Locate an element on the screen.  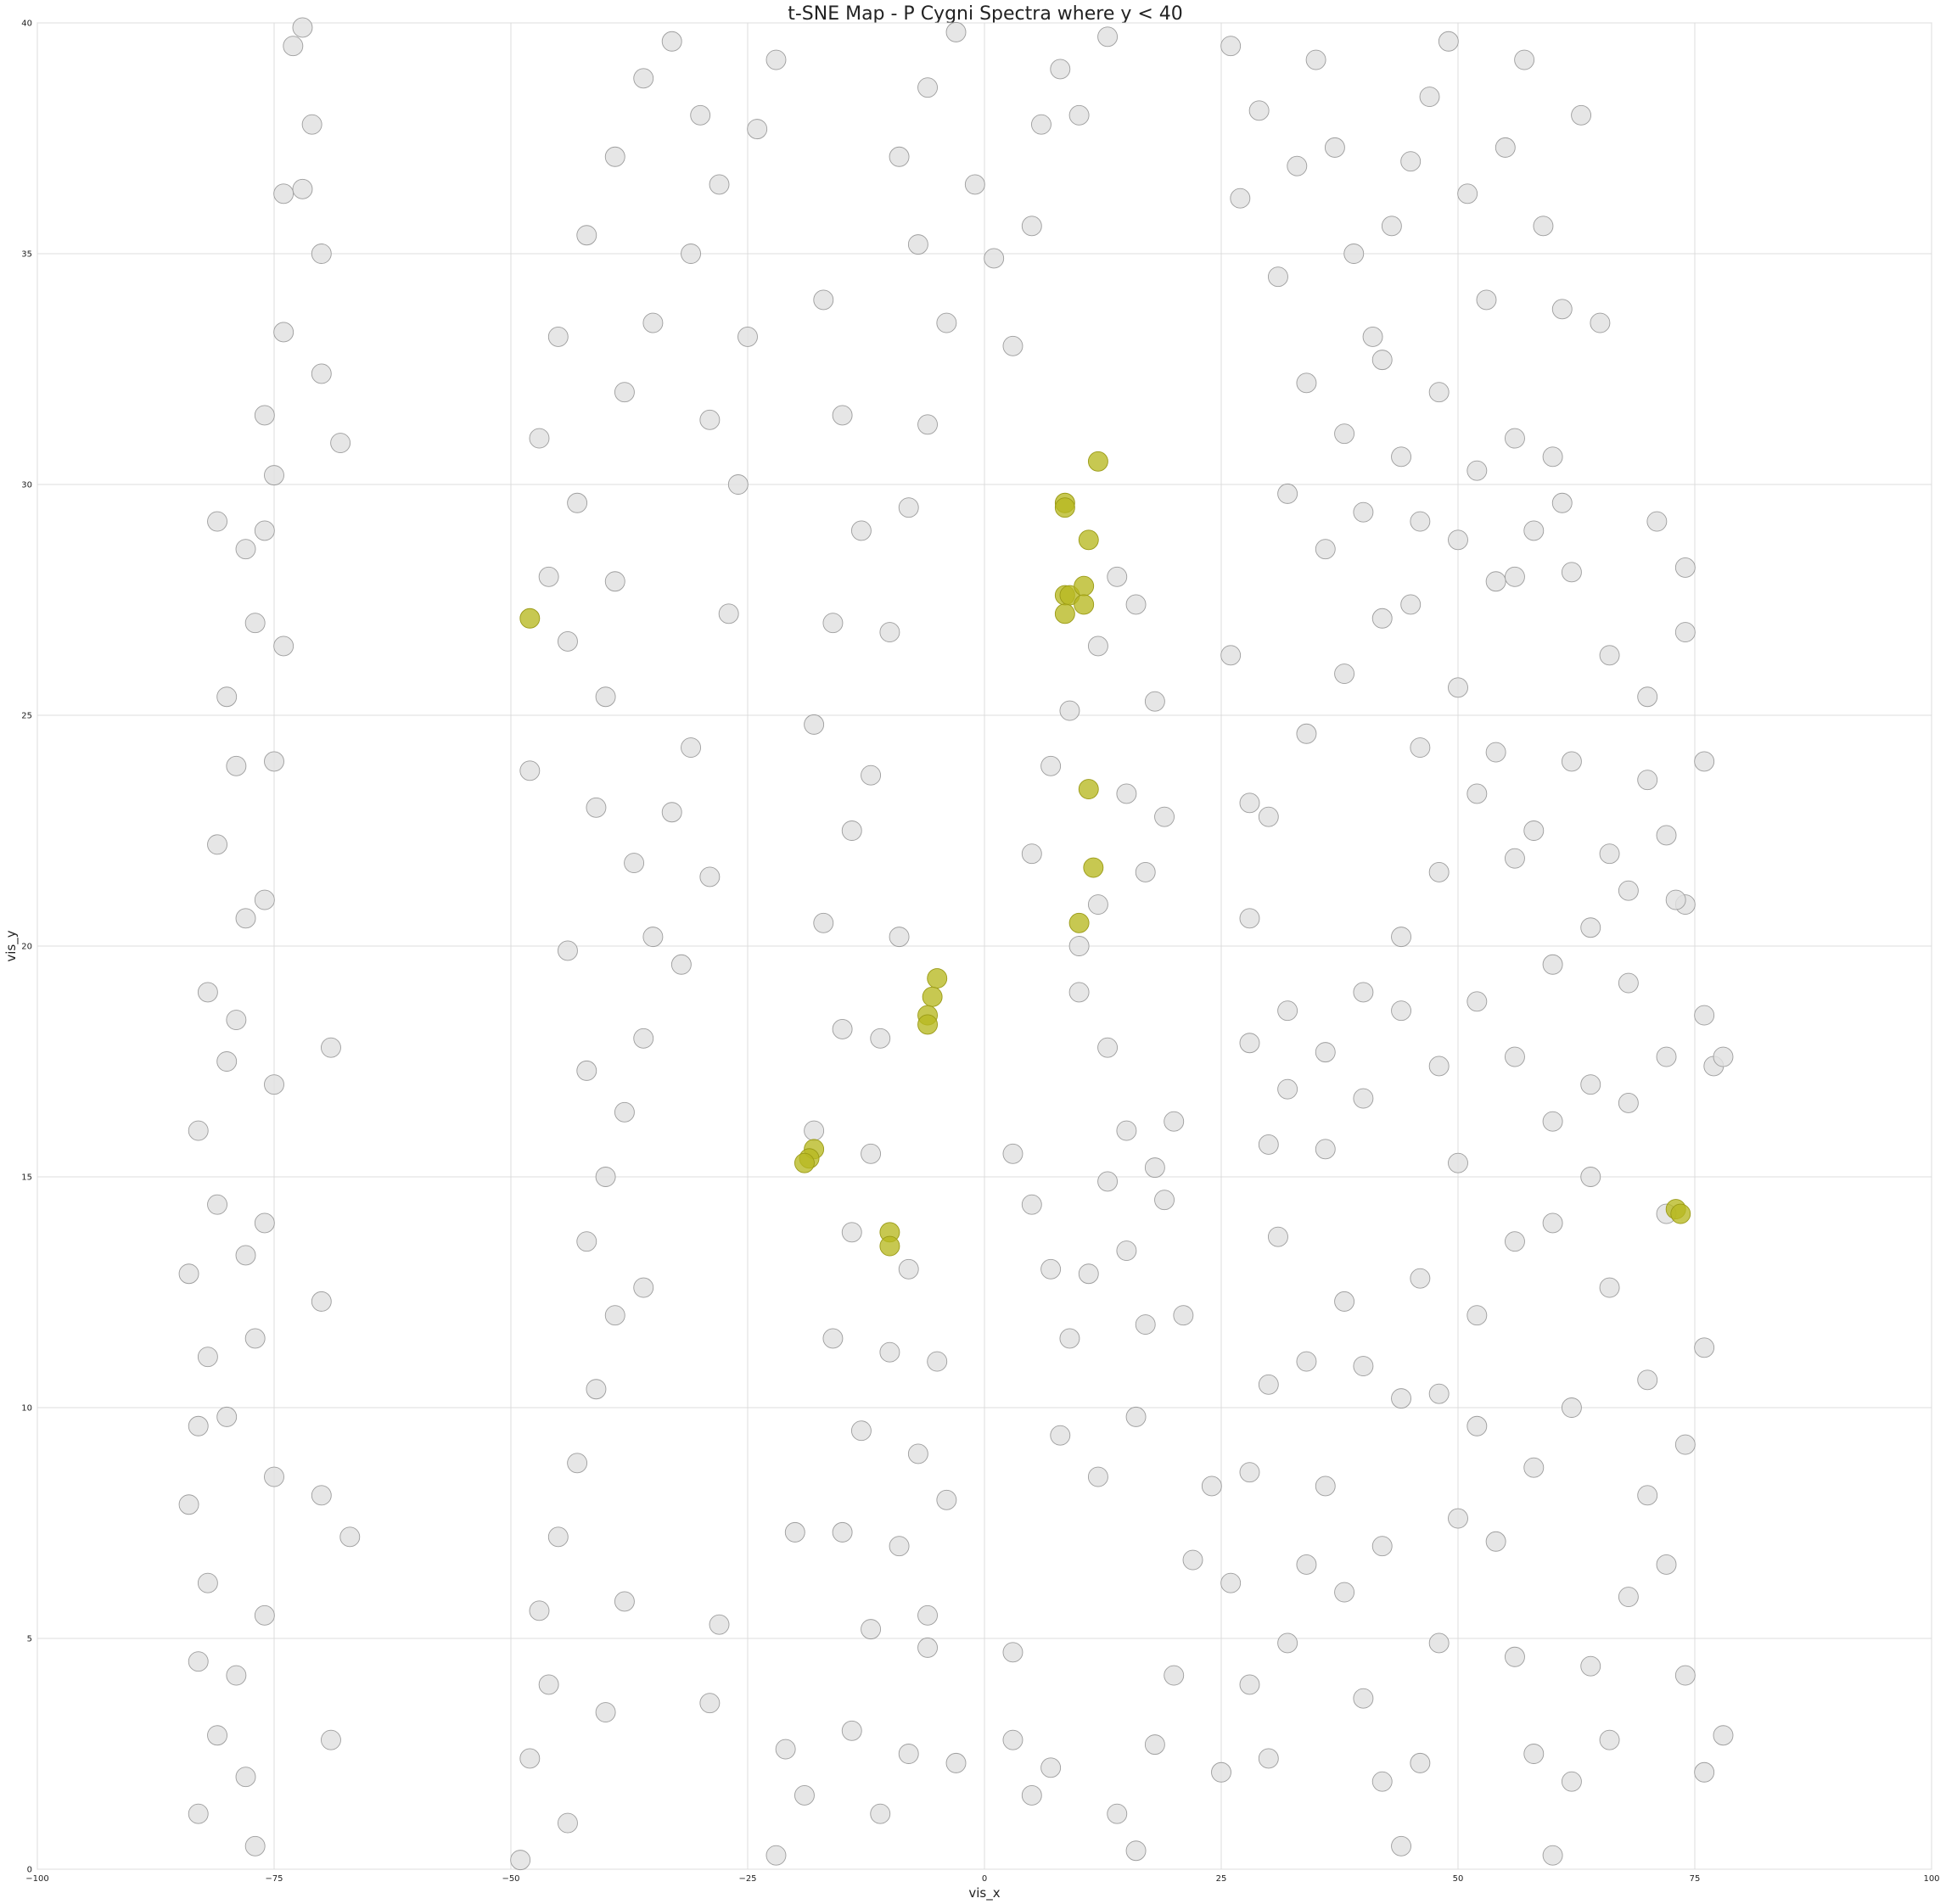
x-tick-label: 75 is located at coordinates (1695, 1879).